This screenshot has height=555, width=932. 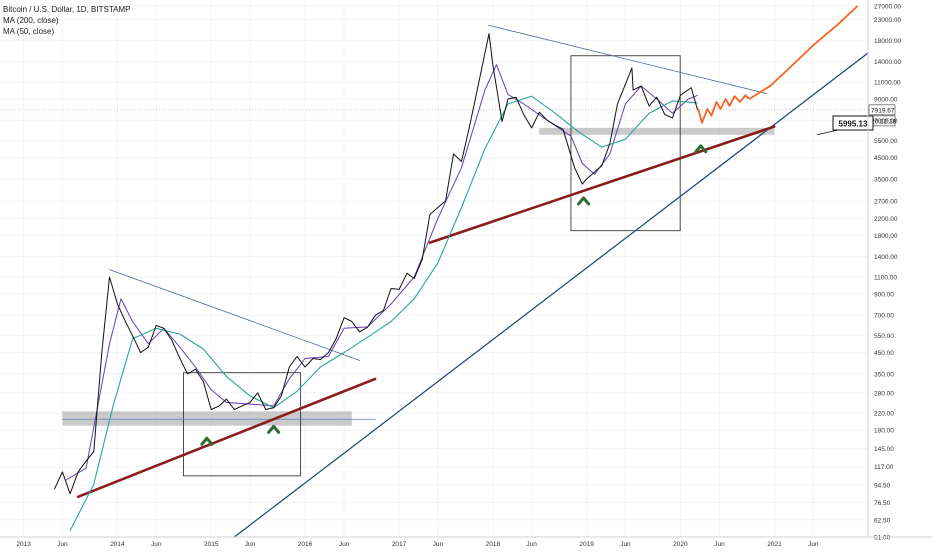 I want to click on y-tick-label: 9000.00, so click(x=886, y=100).